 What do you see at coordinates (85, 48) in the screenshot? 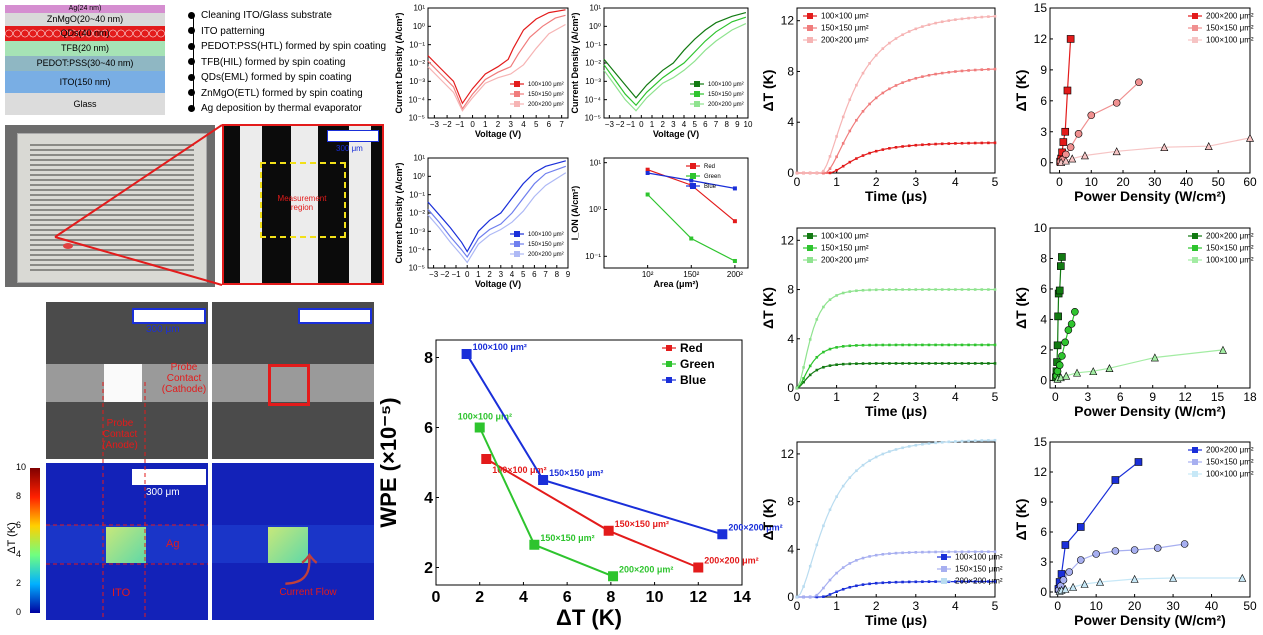
I see `stack-layer: TFB(20 nm)` at bounding box center [85, 48].